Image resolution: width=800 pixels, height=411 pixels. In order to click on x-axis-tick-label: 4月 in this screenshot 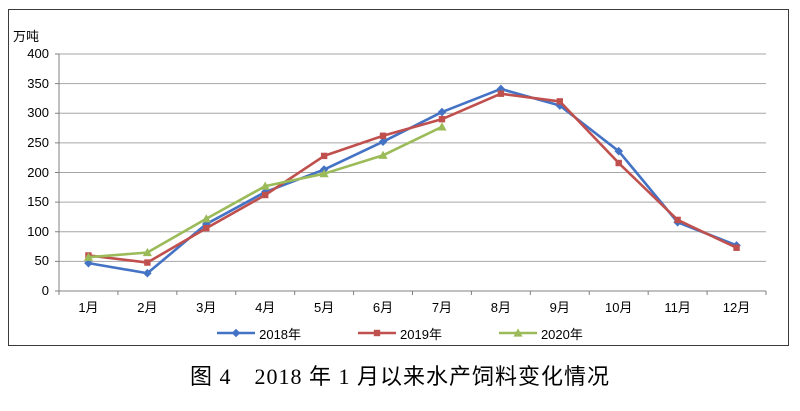, I will do `click(265, 307)`.